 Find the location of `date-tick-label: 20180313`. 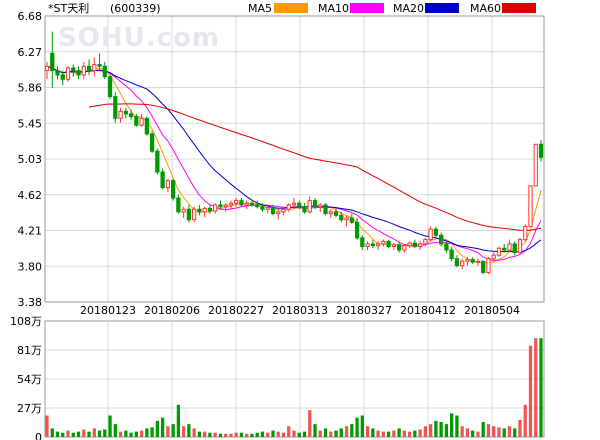

date-tick-label: 20180313 is located at coordinates (300, 310).